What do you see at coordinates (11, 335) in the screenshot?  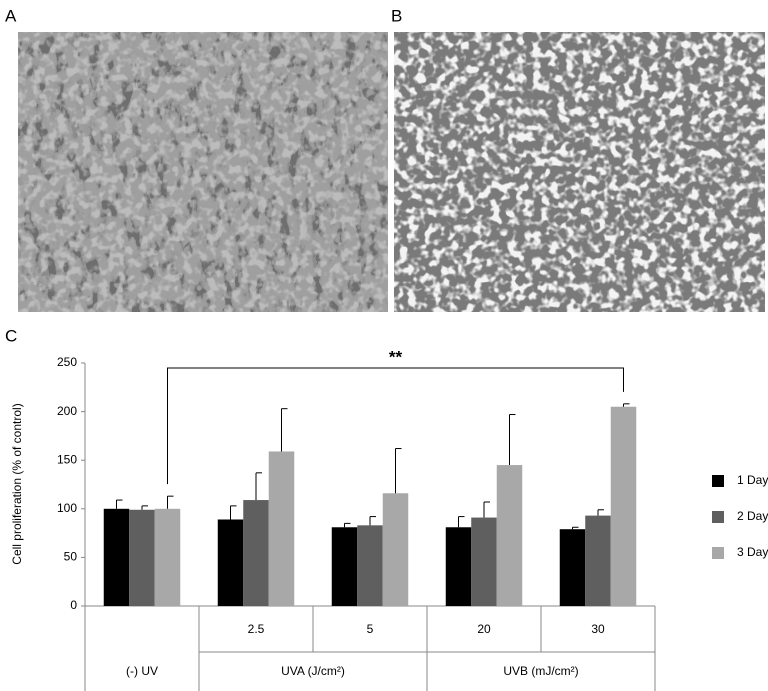 I see `panel-label: C` at bounding box center [11, 335].